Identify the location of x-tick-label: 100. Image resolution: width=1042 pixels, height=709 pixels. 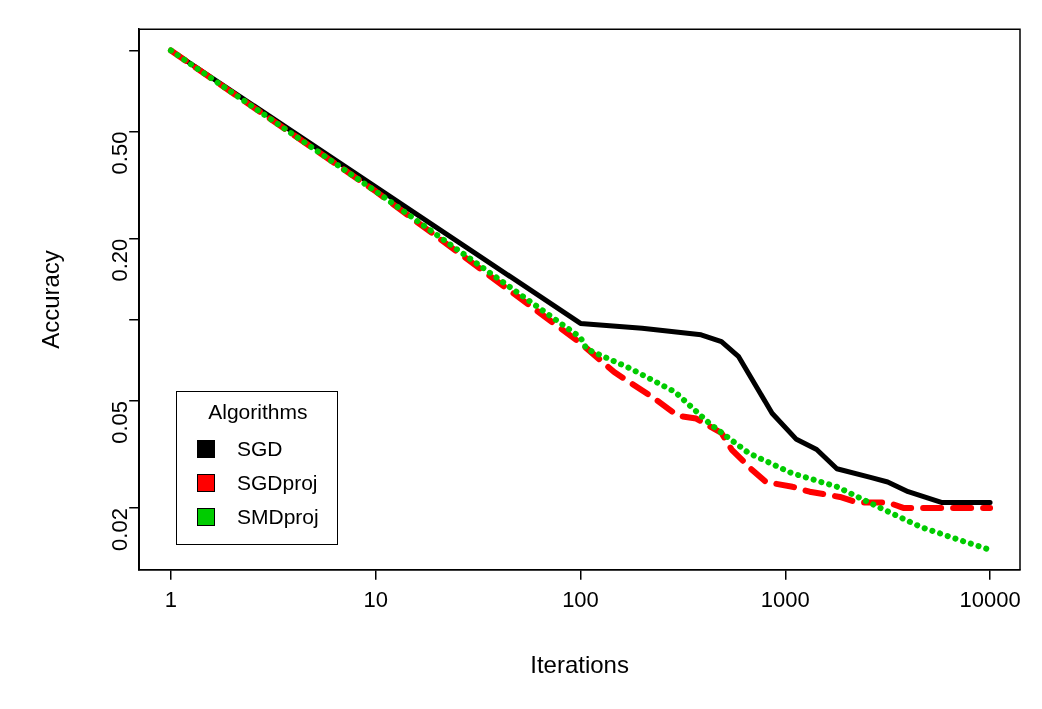
(580, 600).